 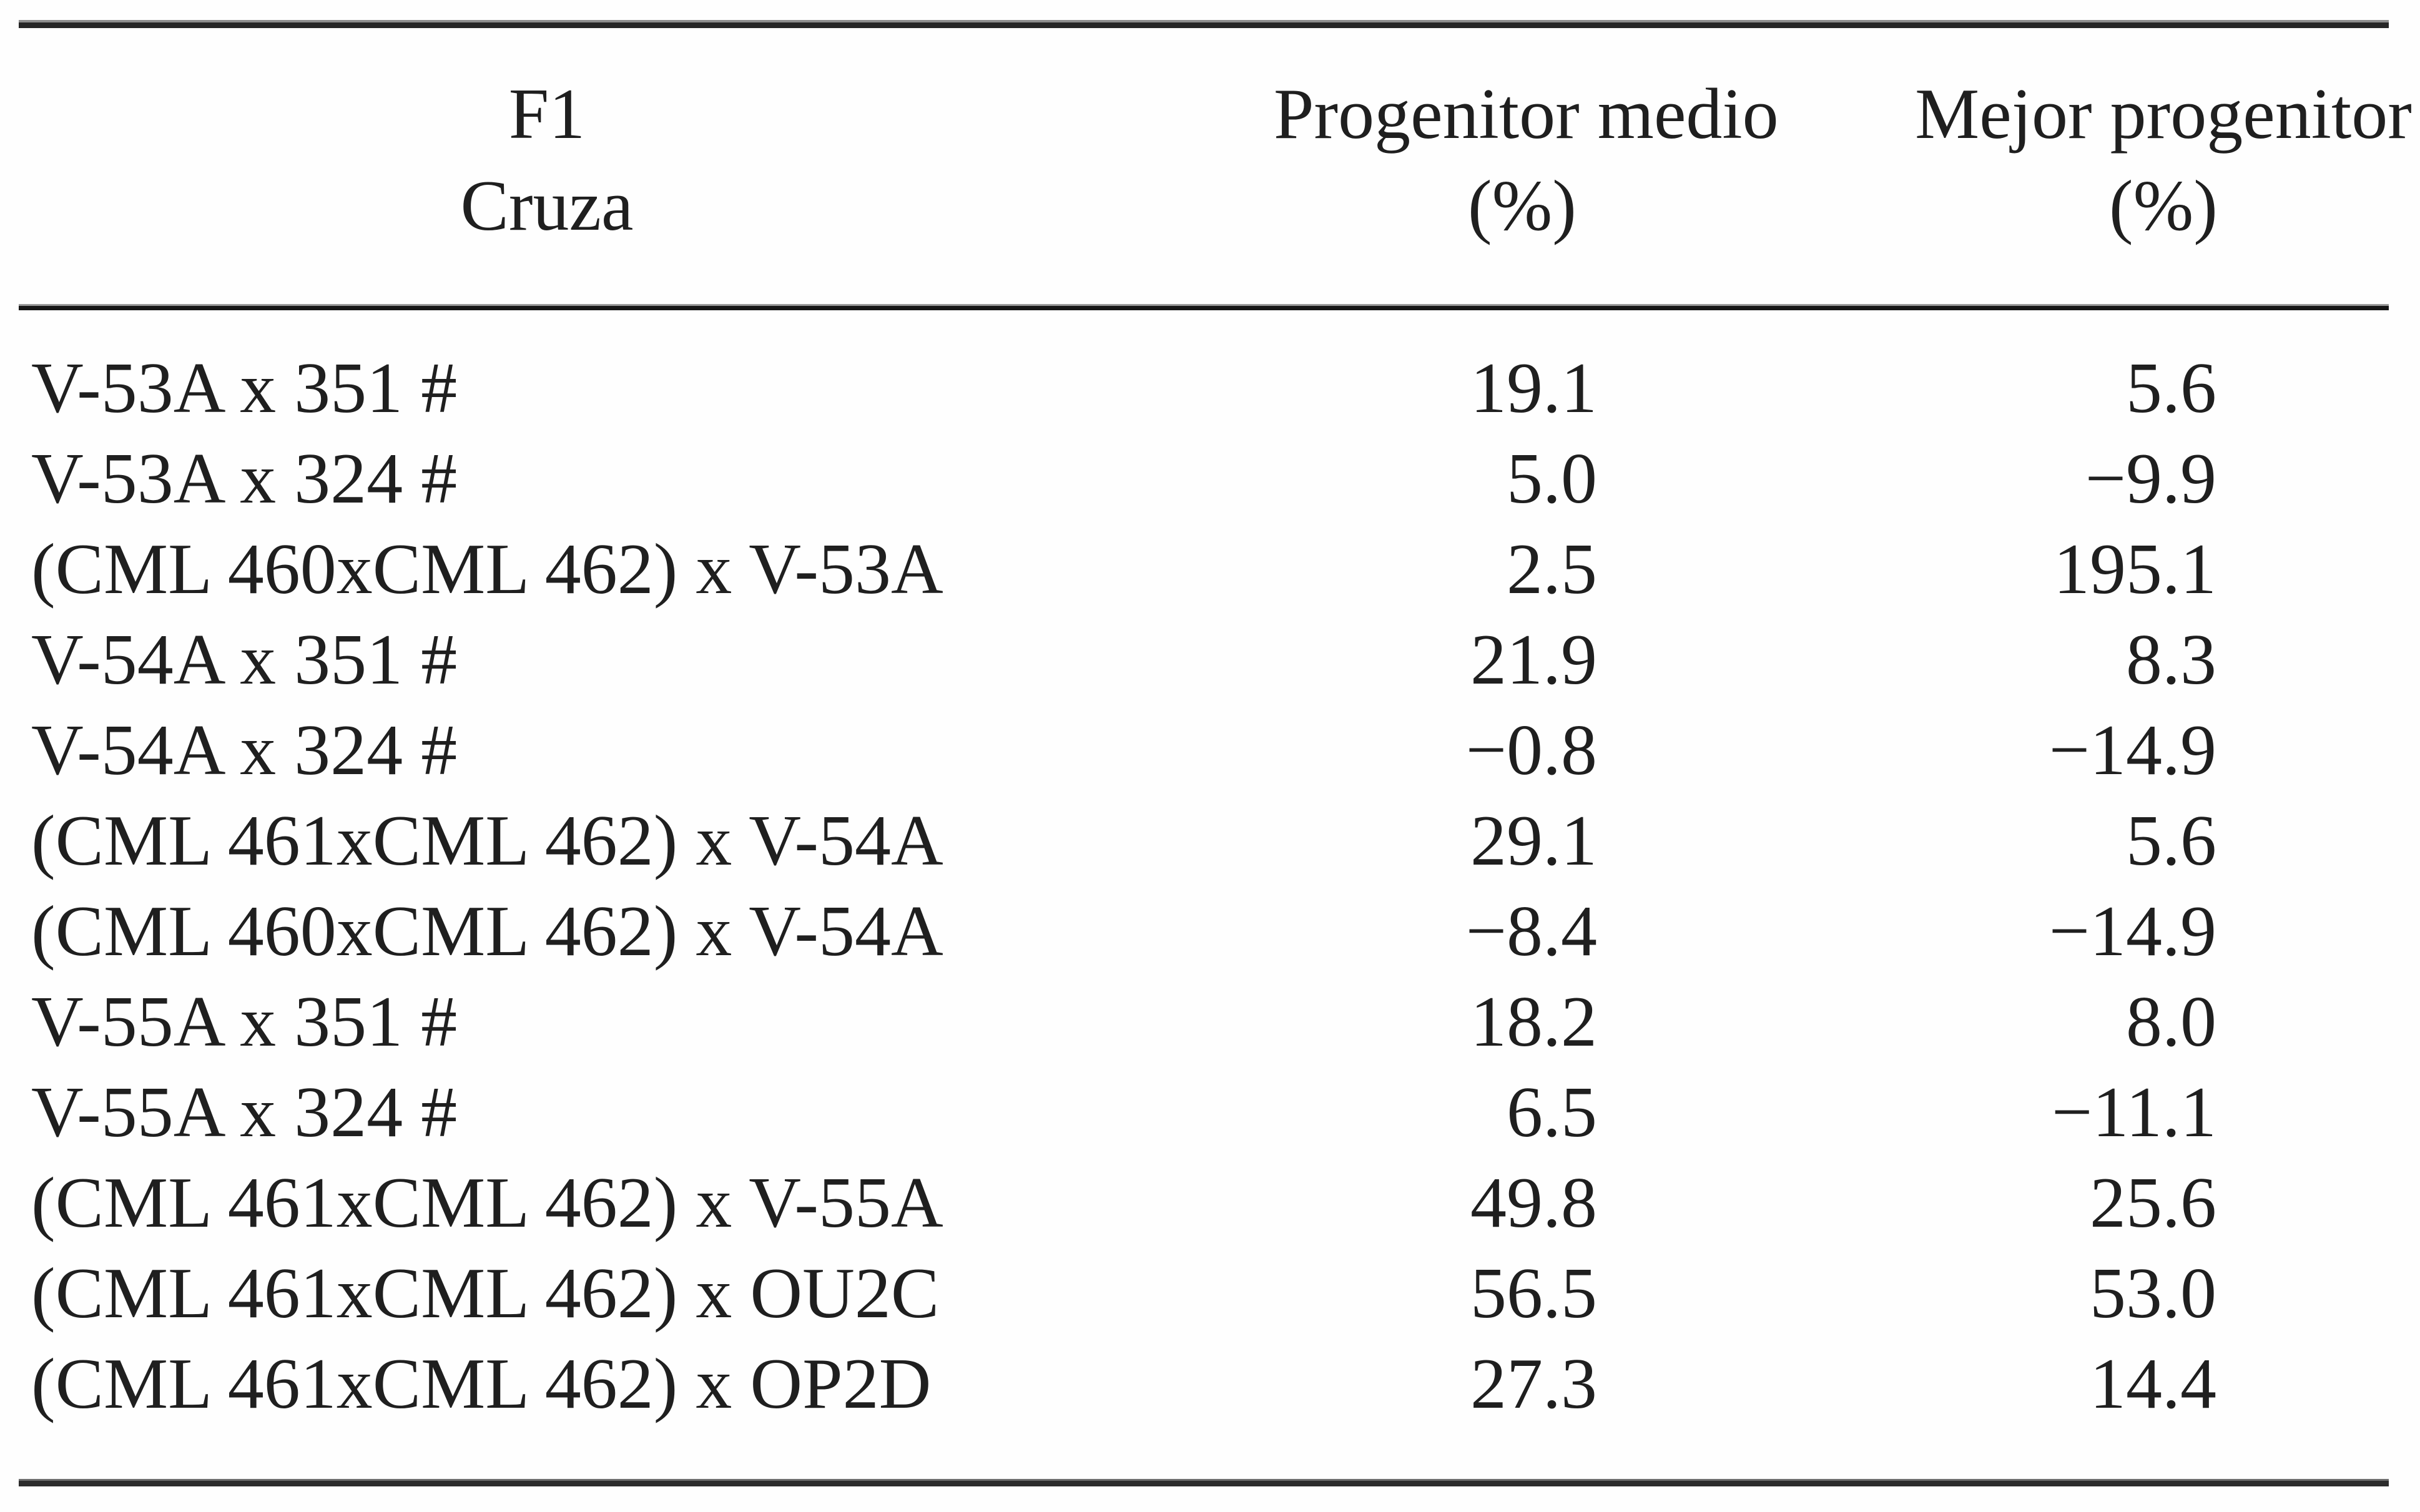 I want to click on cell-progenitor-medio: 2.5, so click(x=1552, y=569).